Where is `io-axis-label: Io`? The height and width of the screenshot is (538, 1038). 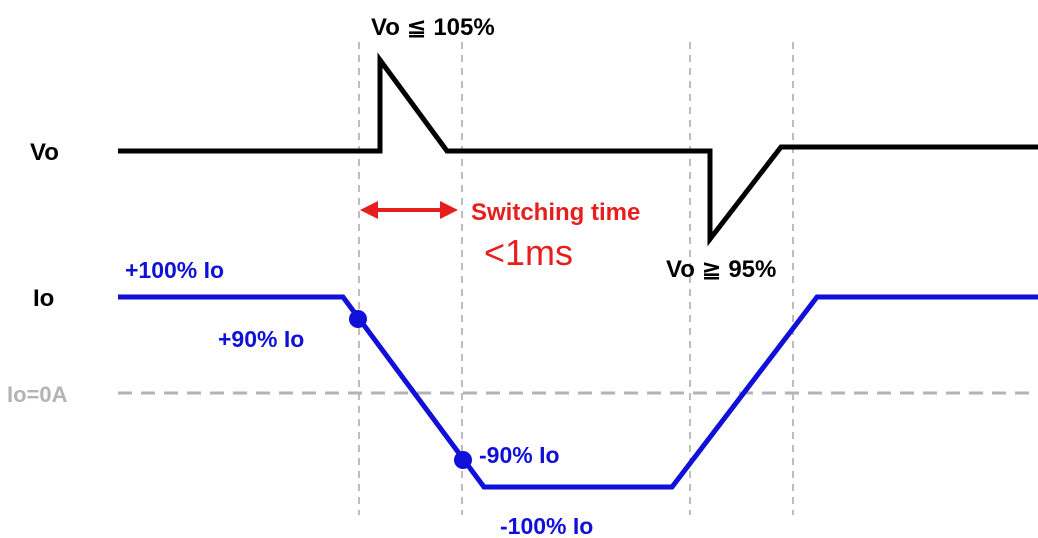 io-axis-label: Io is located at coordinates (43, 298).